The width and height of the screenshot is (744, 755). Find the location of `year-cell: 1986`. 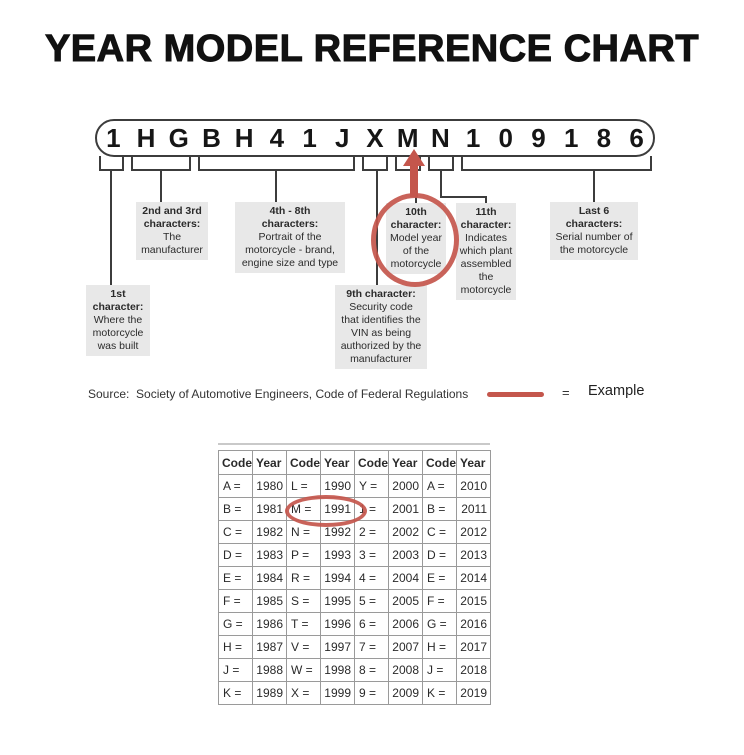

year-cell: 1986 is located at coordinates (269, 624).